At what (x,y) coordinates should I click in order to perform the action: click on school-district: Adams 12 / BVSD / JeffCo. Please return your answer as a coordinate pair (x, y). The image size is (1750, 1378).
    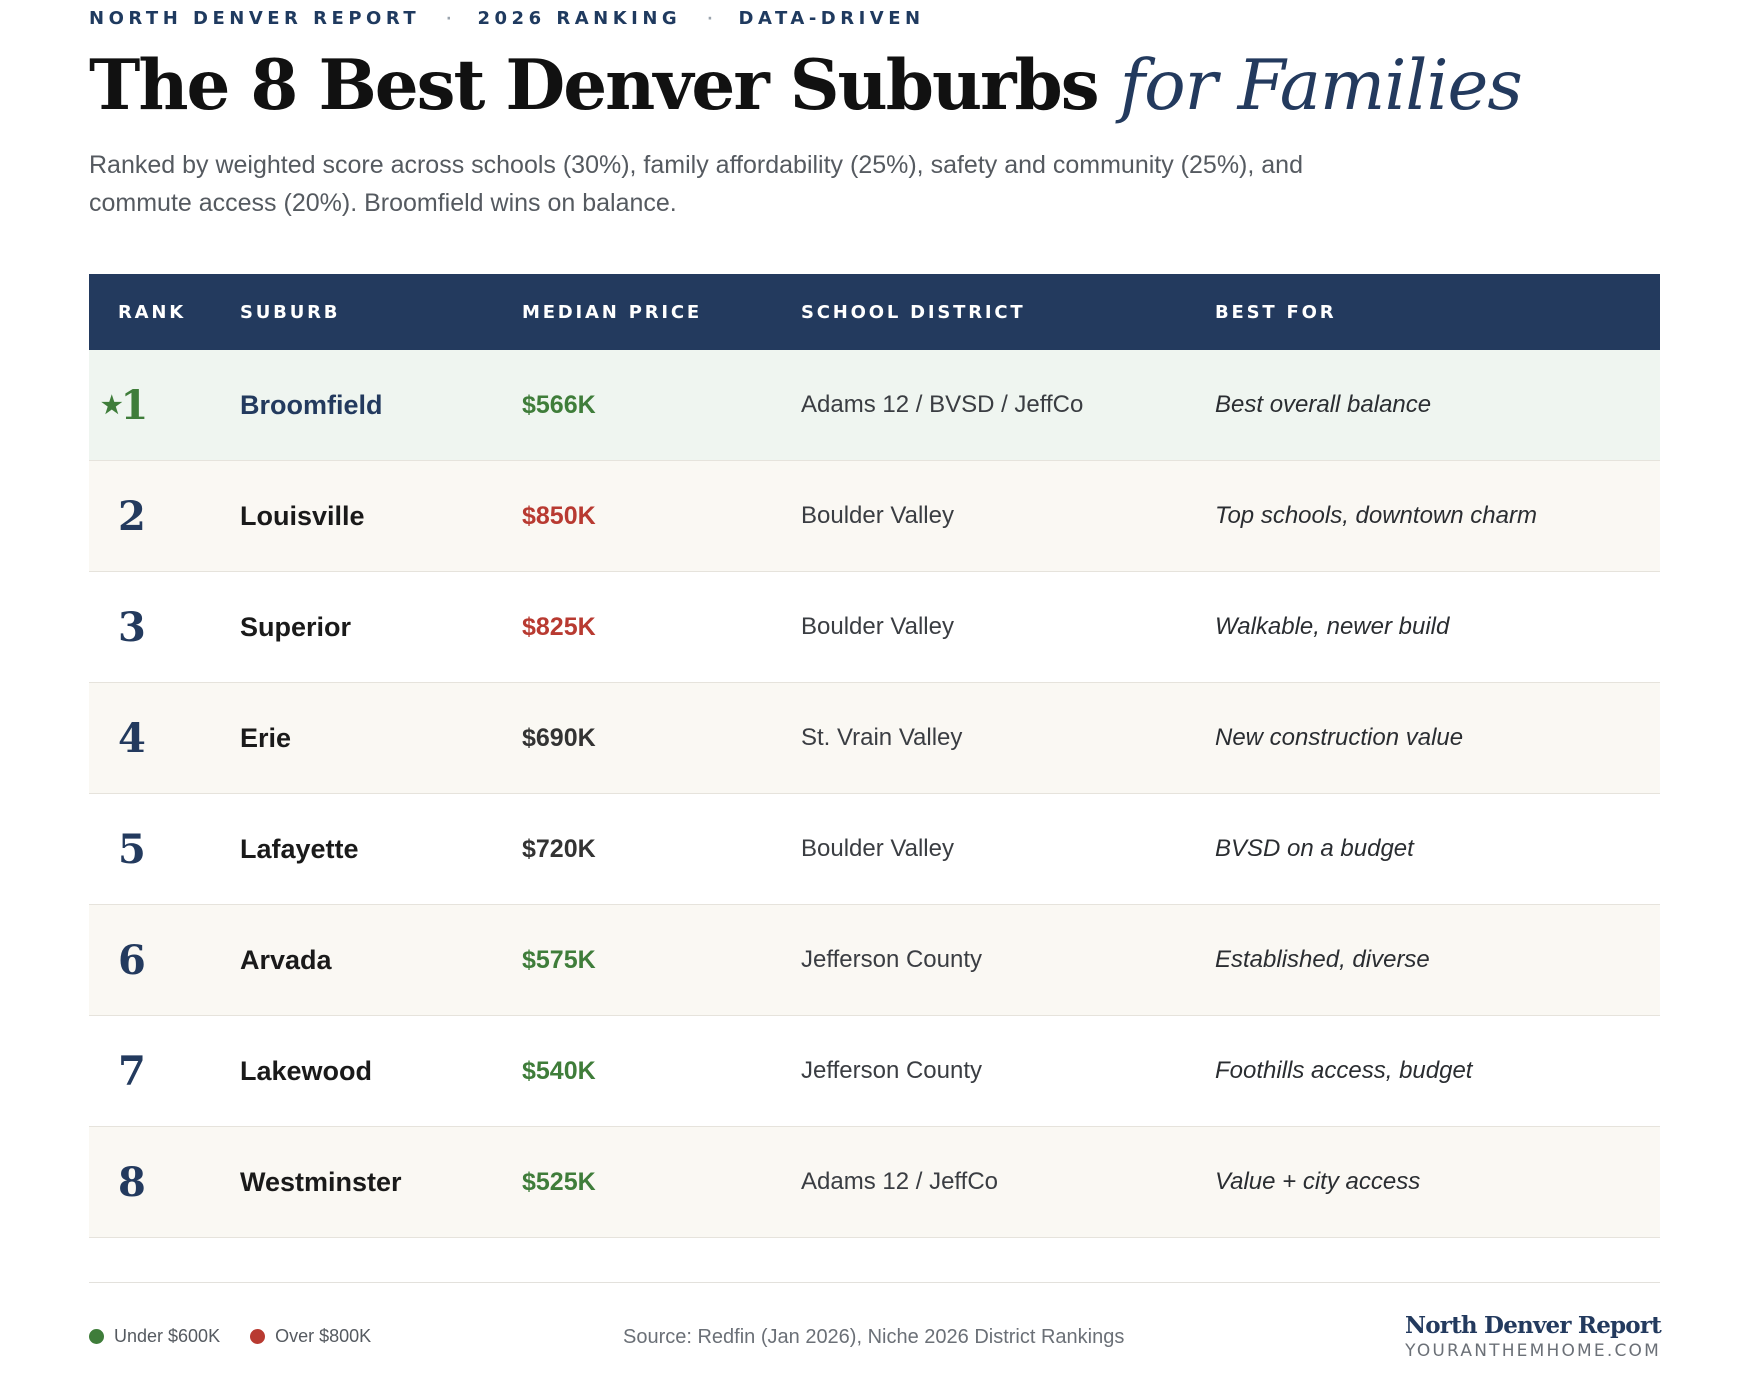
    Looking at the image, I should click on (942, 404).